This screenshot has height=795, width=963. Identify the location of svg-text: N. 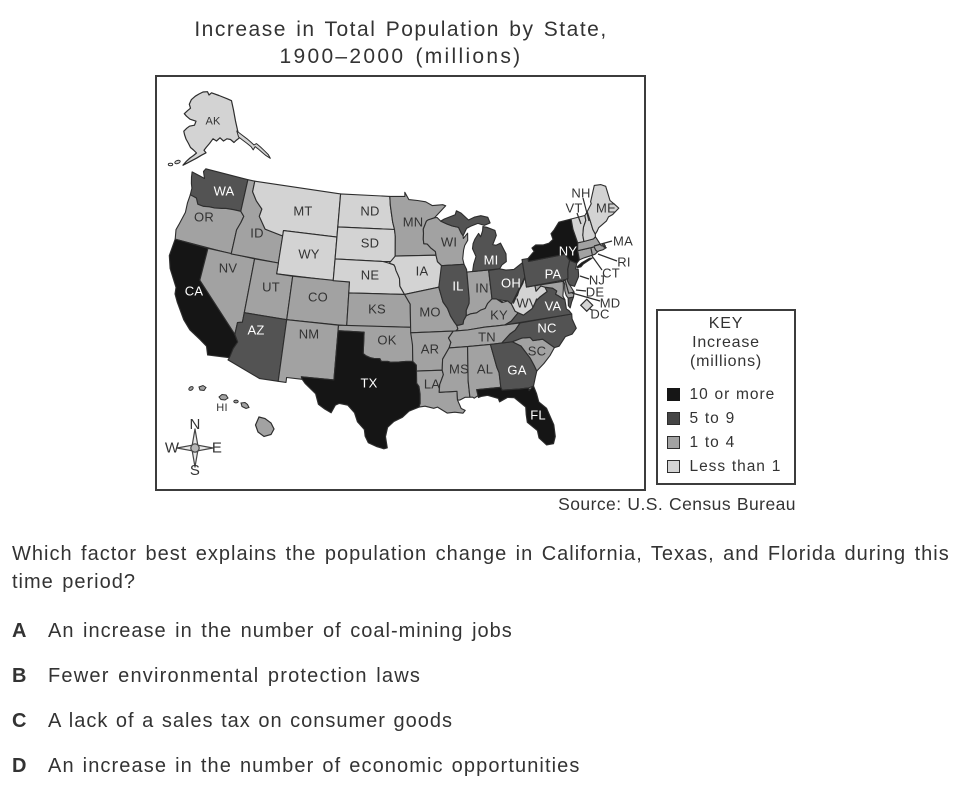
(194, 424).